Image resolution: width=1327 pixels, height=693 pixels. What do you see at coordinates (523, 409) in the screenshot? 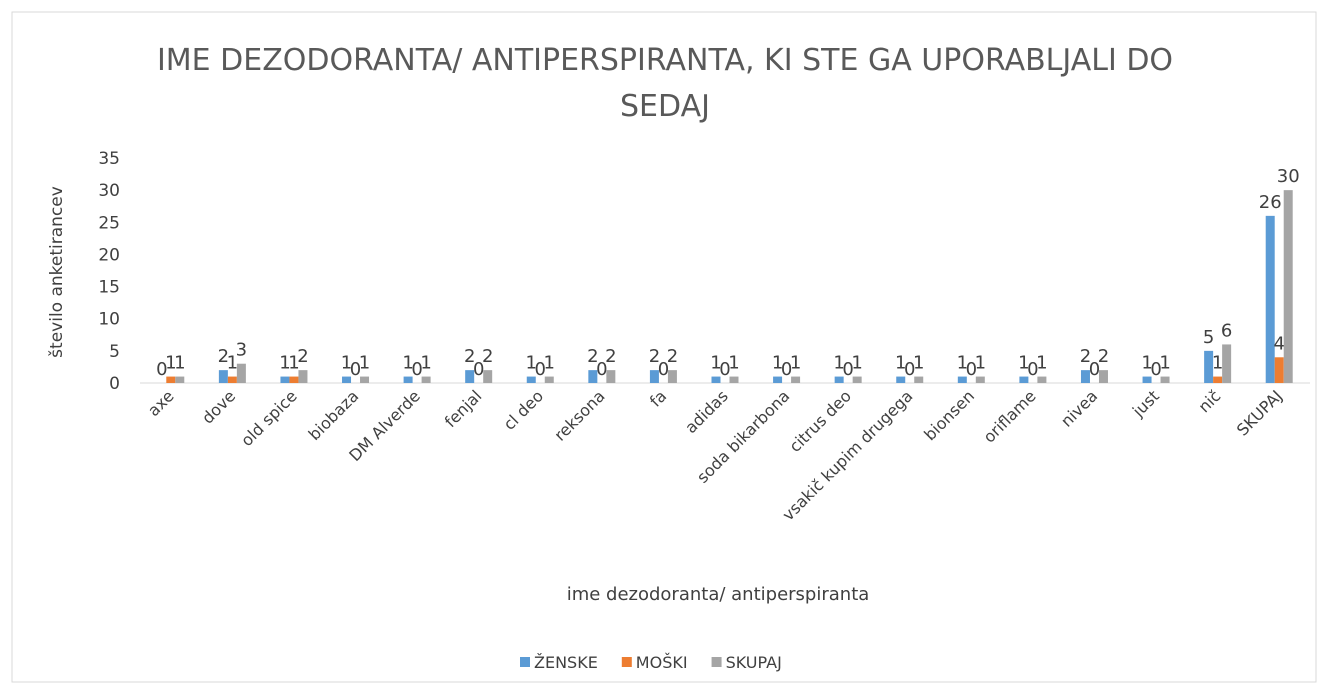
I see `x-tick-label: cl deo` at bounding box center [523, 409].